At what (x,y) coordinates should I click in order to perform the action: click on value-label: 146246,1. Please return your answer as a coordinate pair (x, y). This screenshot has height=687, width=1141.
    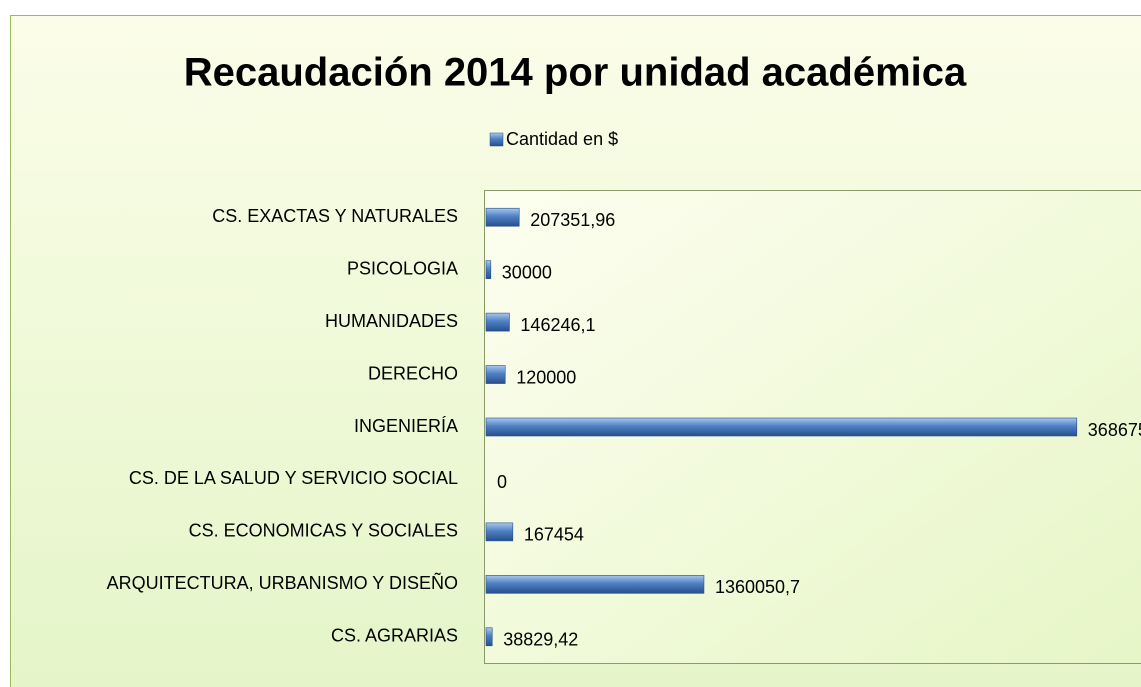
    Looking at the image, I should click on (557, 325).